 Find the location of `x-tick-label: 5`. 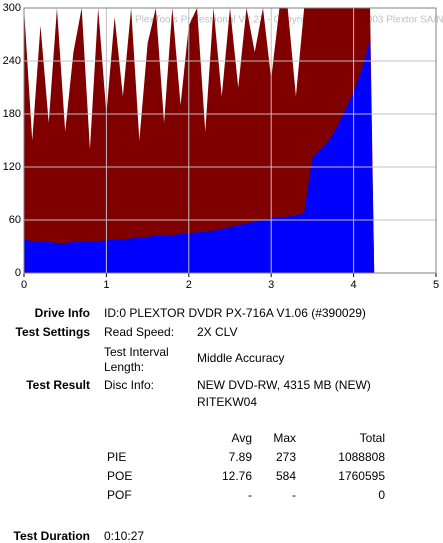

x-tick-label: 5 is located at coordinates (436, 285).